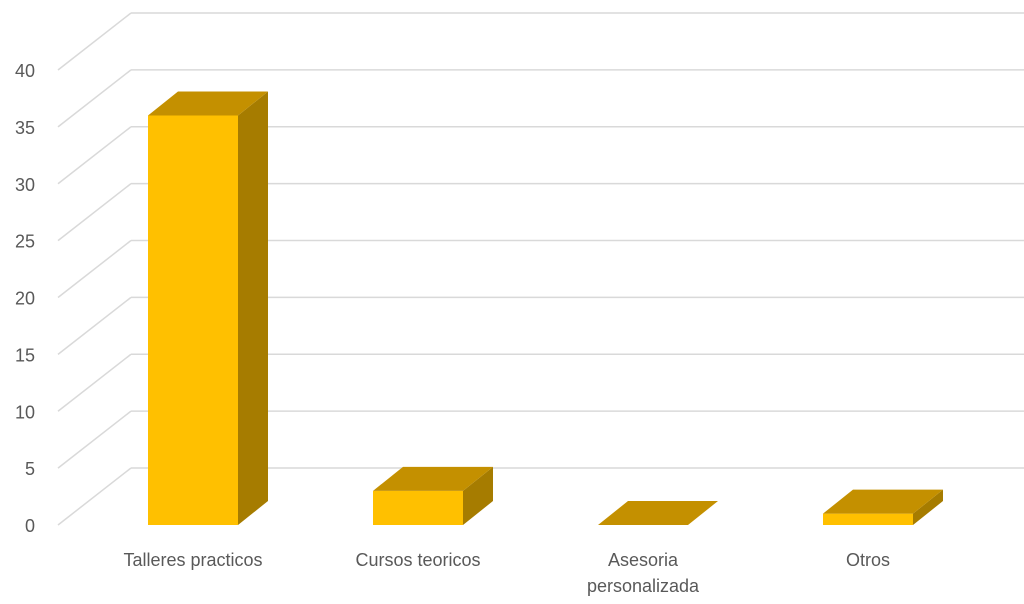 This screenshot has width=1024, height=604. I want to click on y-tick-label: 35, so click(25, 128).